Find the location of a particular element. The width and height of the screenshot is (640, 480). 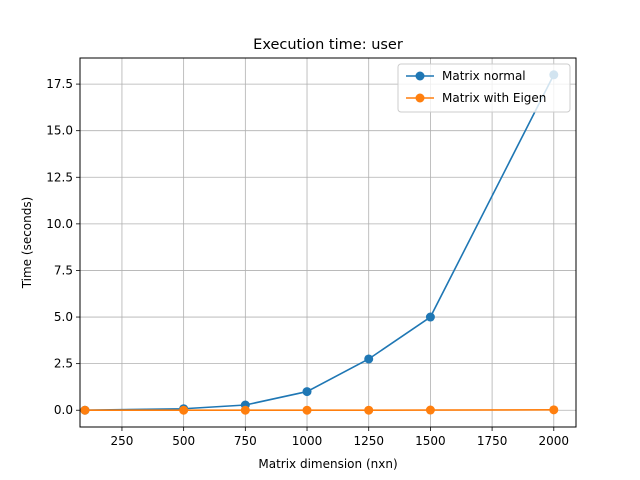

y-tick-label: 17.5 is located at coordinates (59, 84).